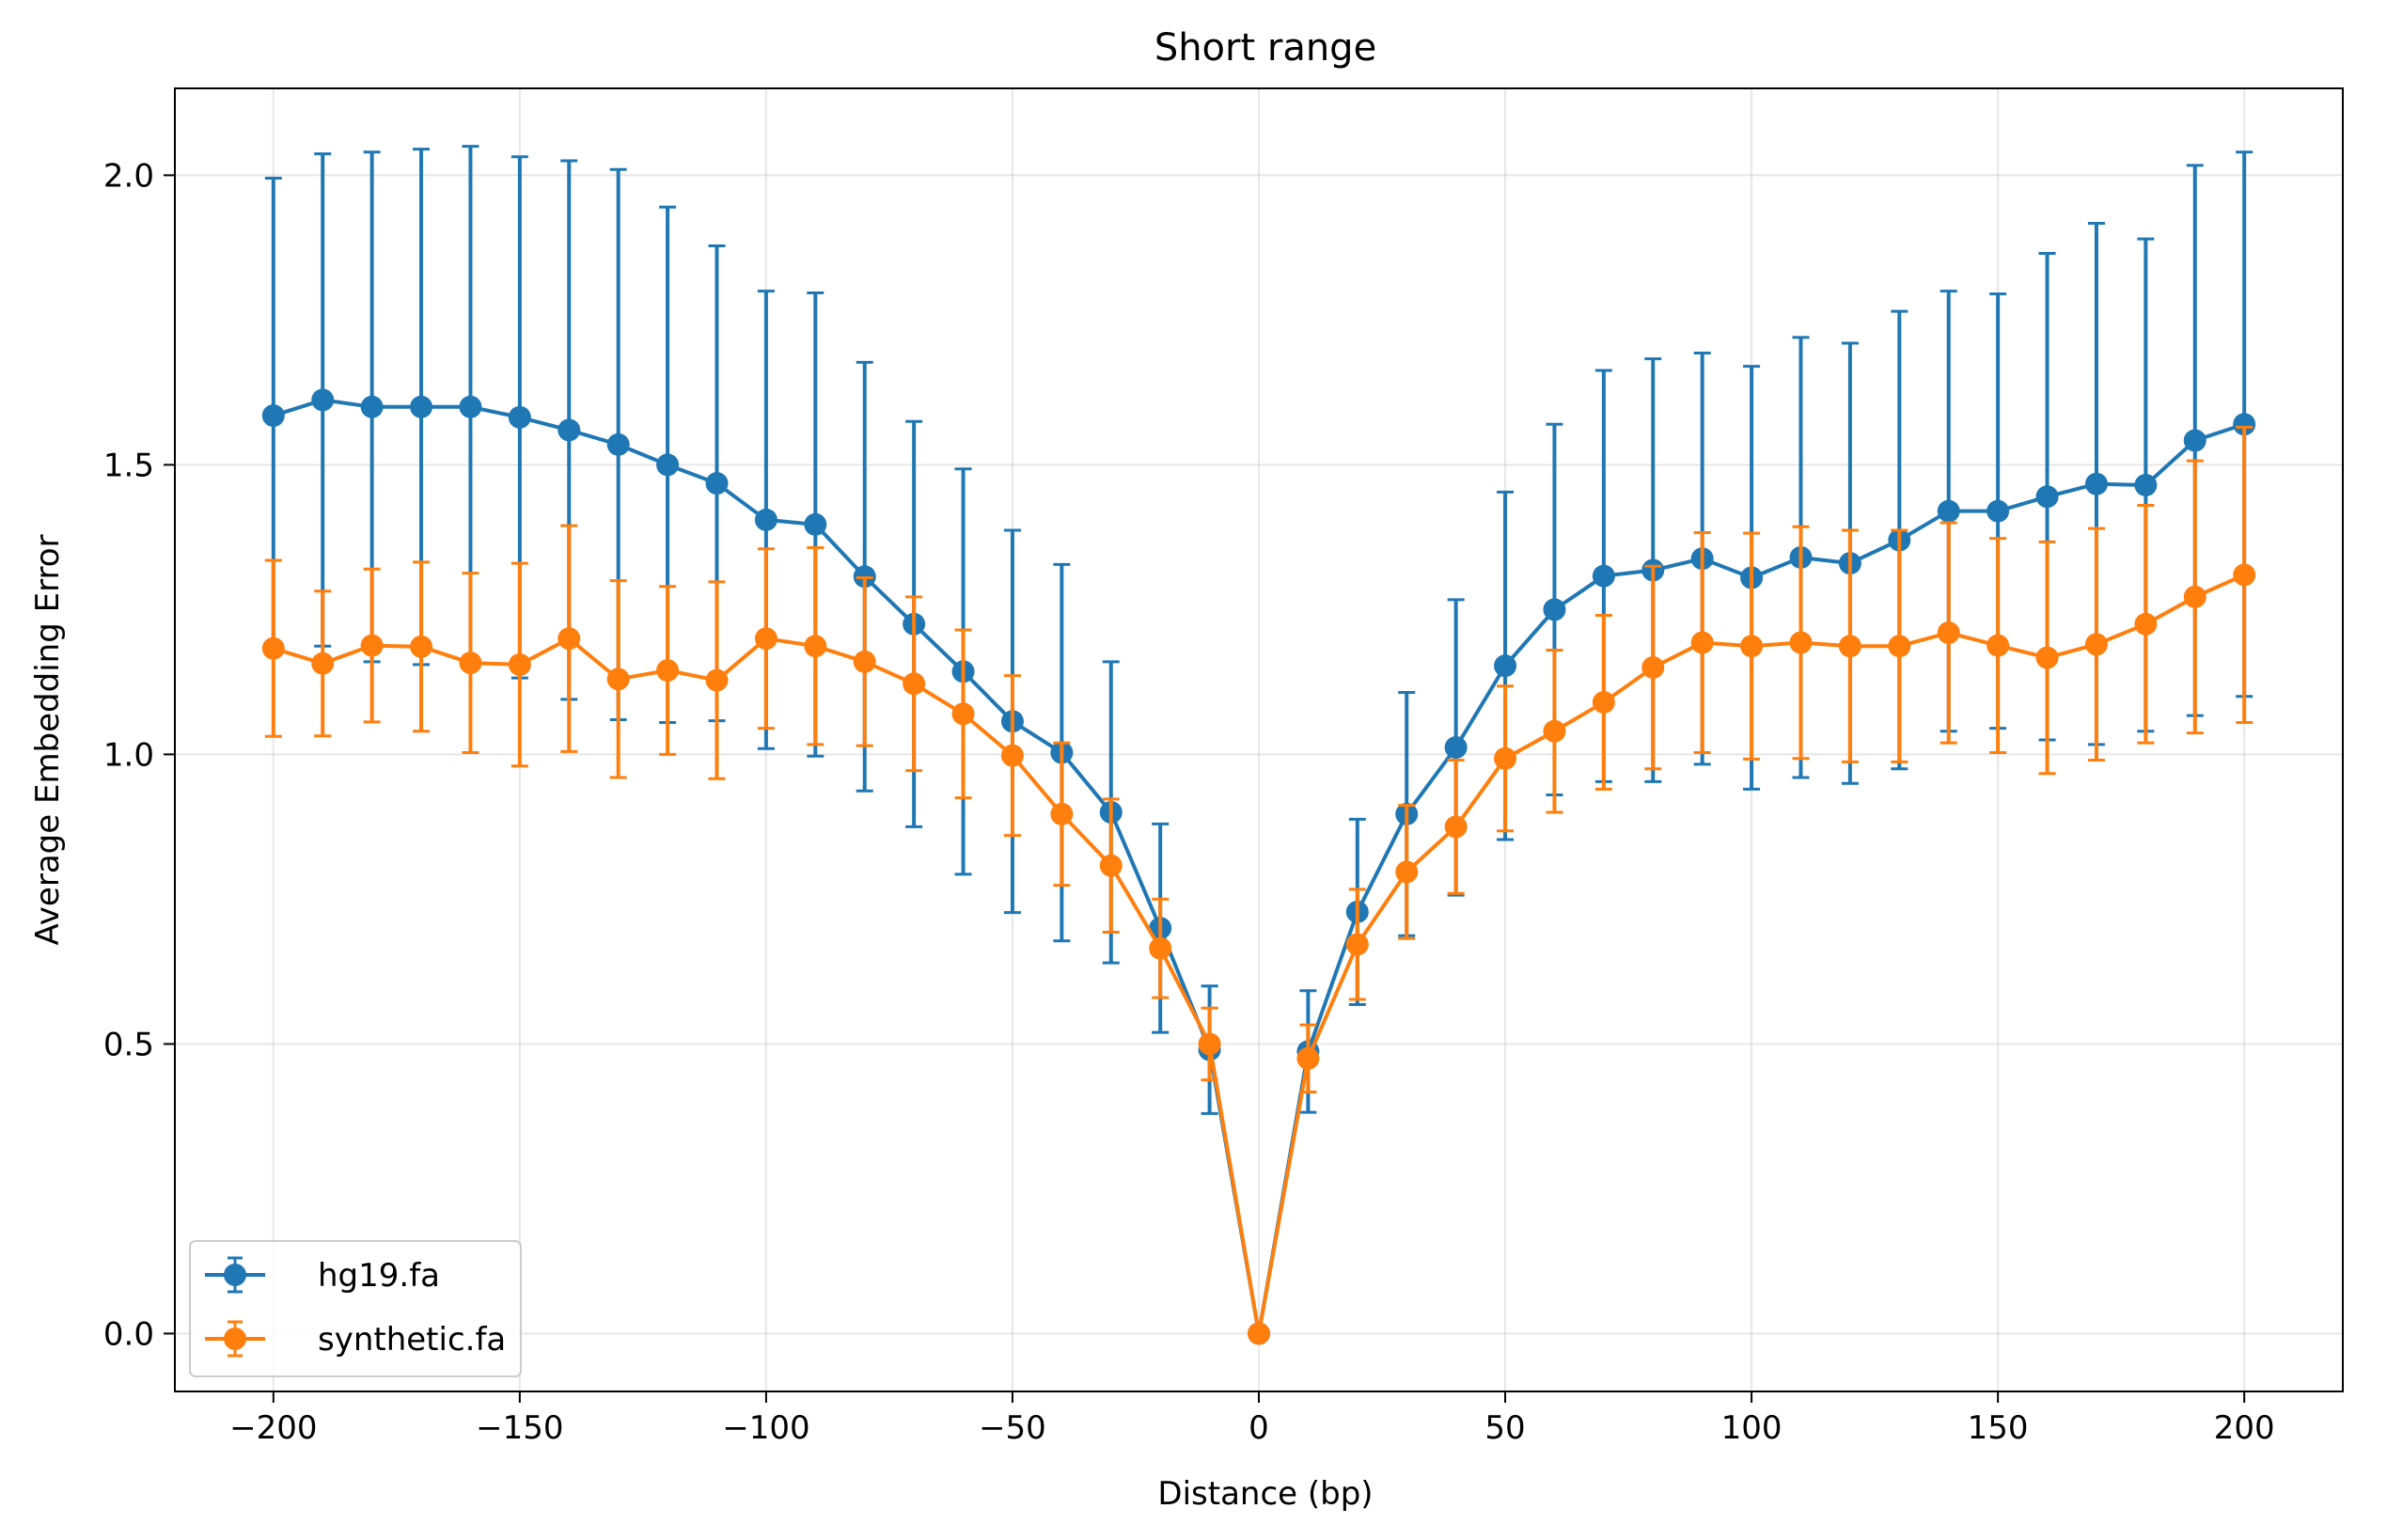  I want to click on legend-label-synthetic: synthetic.fa, so click(412, 1340).